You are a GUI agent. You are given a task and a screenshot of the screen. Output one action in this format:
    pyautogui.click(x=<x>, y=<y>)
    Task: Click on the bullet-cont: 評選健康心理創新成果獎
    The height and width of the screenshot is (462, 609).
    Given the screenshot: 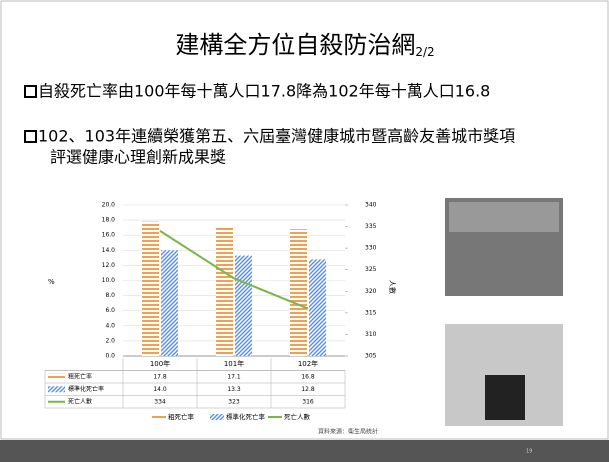 What is the action you would take?
    pyautogui.click(x=138, y=157)
    